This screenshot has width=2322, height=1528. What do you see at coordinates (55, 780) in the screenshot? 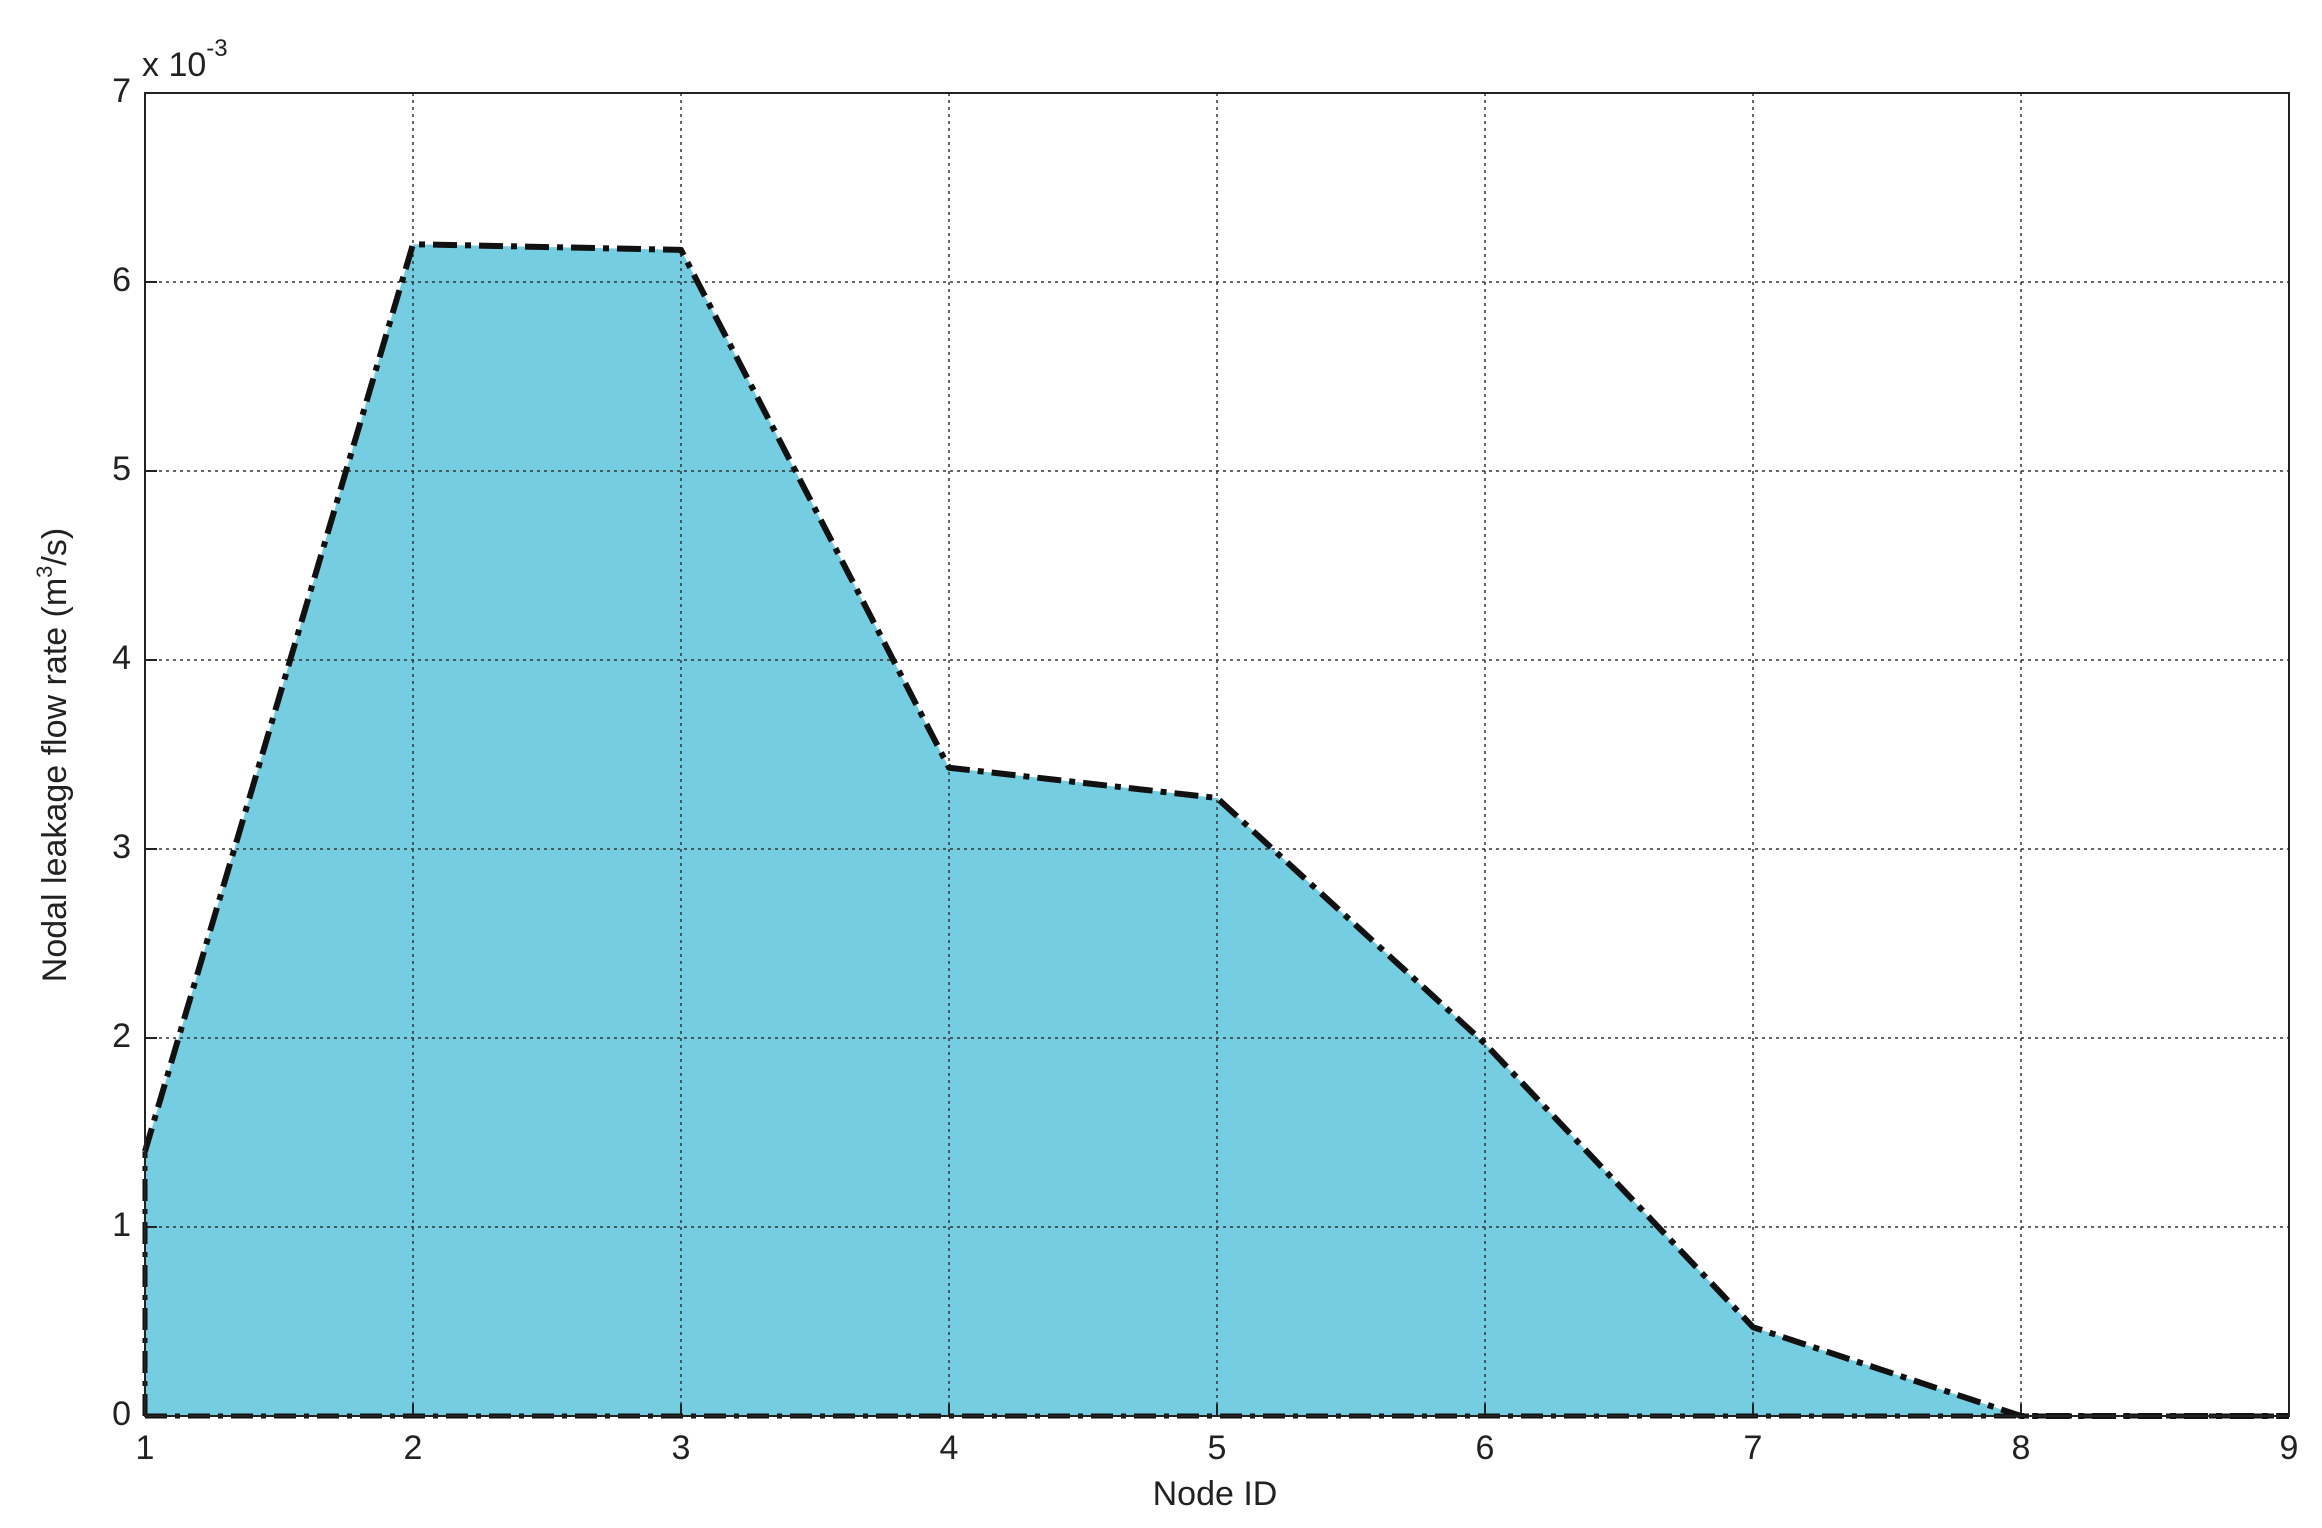
I see `y-label-text: Nodal leakage flow rate (m` at bounding box center [55, 780].